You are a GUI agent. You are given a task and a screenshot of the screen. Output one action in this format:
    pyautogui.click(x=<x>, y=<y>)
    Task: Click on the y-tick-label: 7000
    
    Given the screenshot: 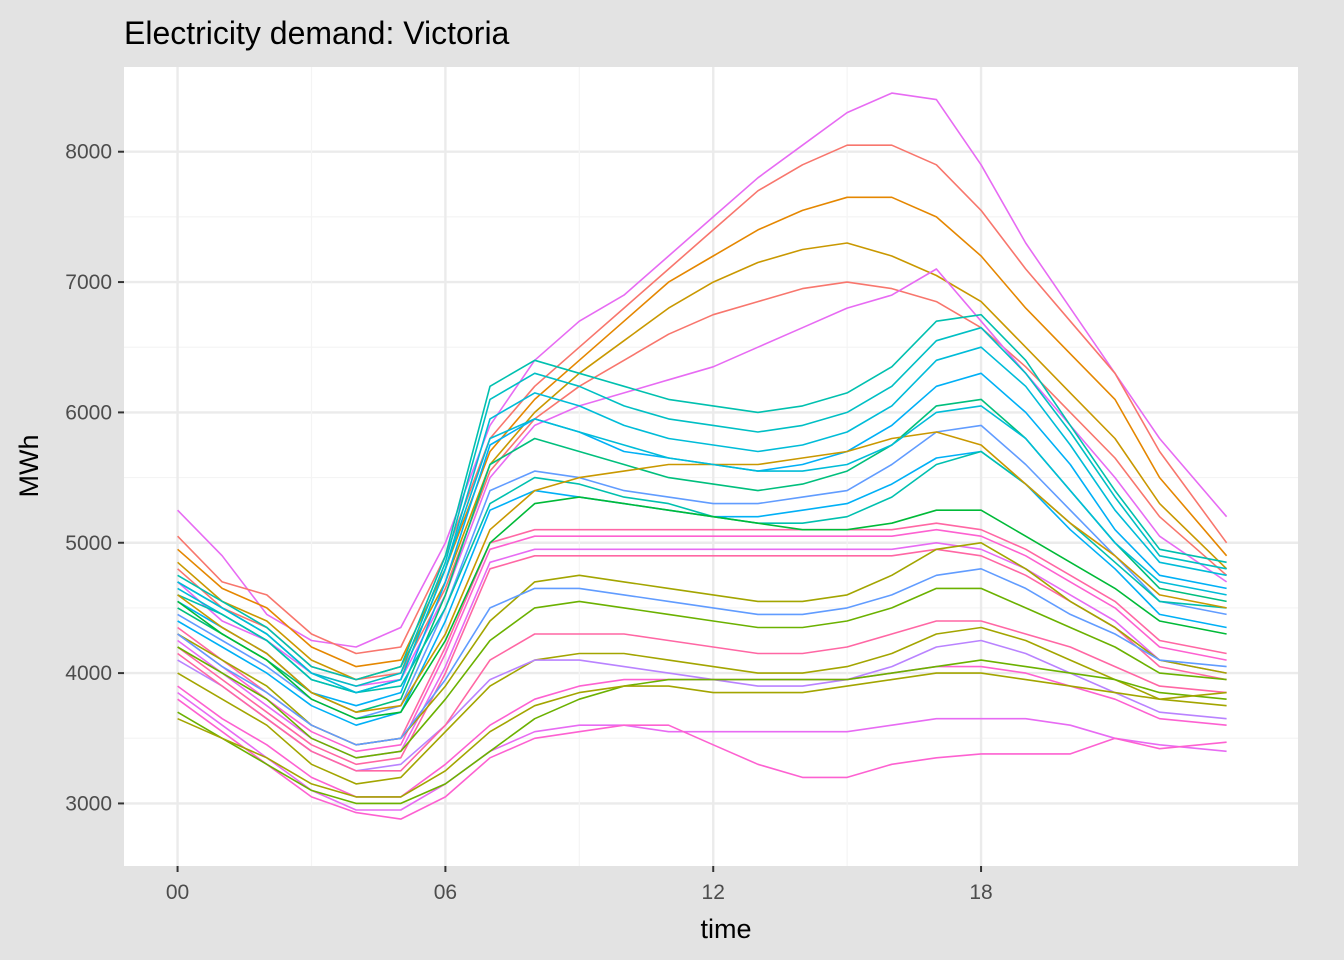 What is the action you would take?
    pyautogui.click(x=88, y=282)
    